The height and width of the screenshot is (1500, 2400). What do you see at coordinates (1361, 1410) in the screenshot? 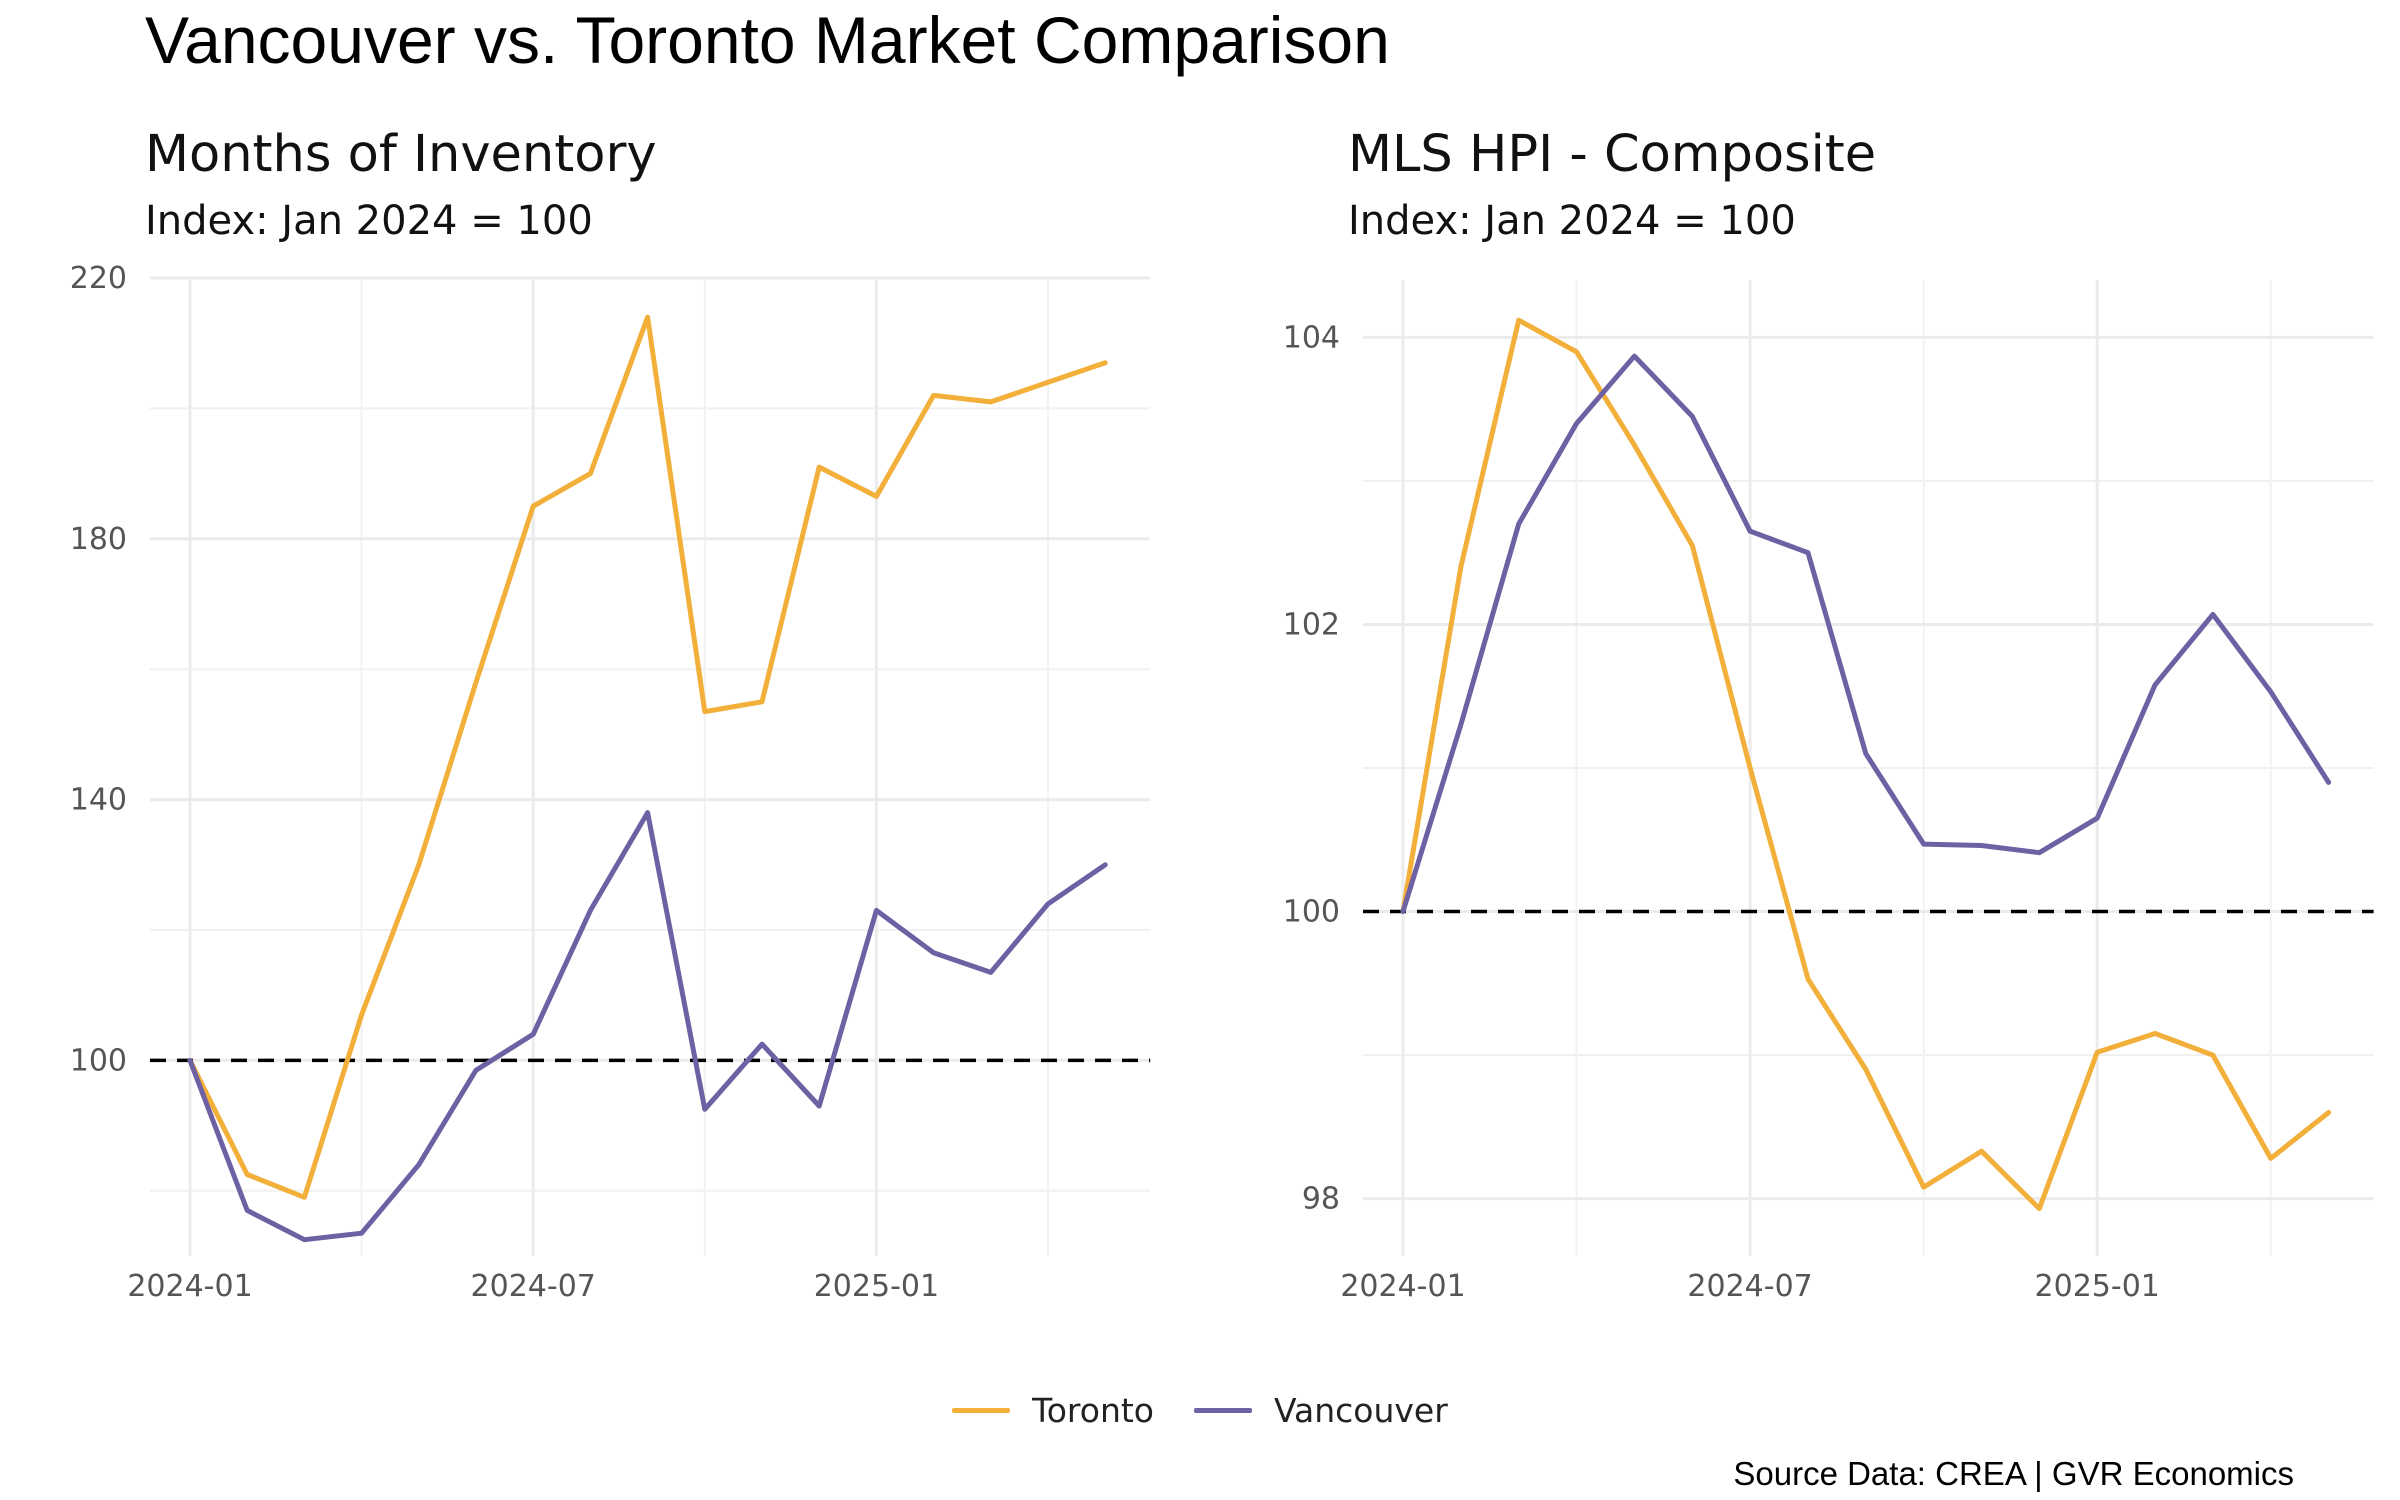
I see `legend-label-vancouver: Vancouver` at bounding box center [1361, 1410].